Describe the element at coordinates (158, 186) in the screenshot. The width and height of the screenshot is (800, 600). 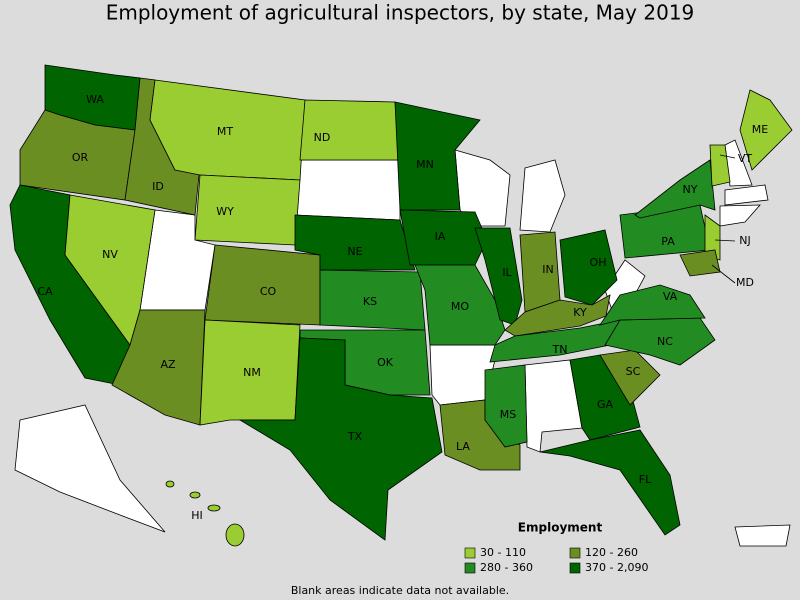
I see `state-label: ID` at that location.